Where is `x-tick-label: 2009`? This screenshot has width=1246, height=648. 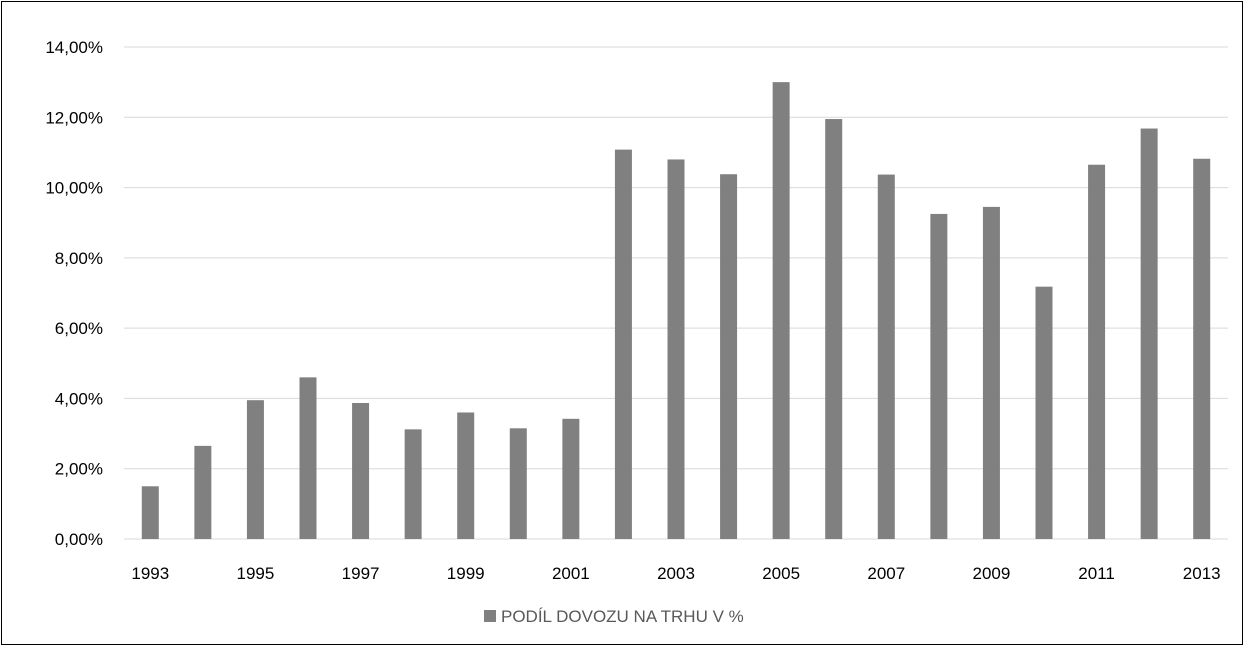 x-tick-label: 2009 is located at coordinates (992, 573).